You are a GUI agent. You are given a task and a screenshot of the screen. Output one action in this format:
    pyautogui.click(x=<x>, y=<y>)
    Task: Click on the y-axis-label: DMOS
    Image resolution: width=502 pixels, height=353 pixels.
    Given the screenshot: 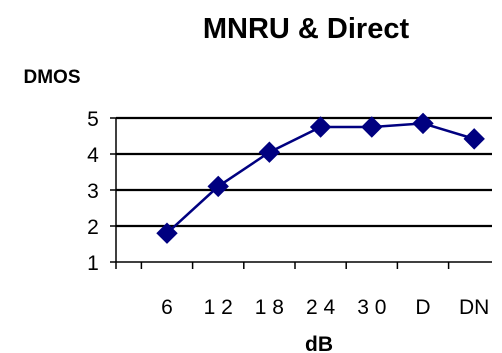 What is the action you would take?
    pyautogui.click(x=52, y=77)
    